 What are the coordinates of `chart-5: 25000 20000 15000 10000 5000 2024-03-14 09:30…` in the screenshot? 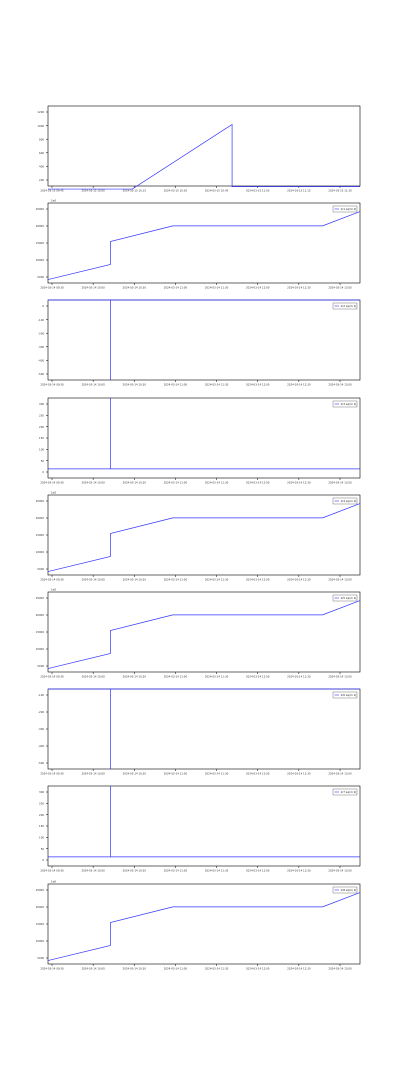 It's located at (198, 536).